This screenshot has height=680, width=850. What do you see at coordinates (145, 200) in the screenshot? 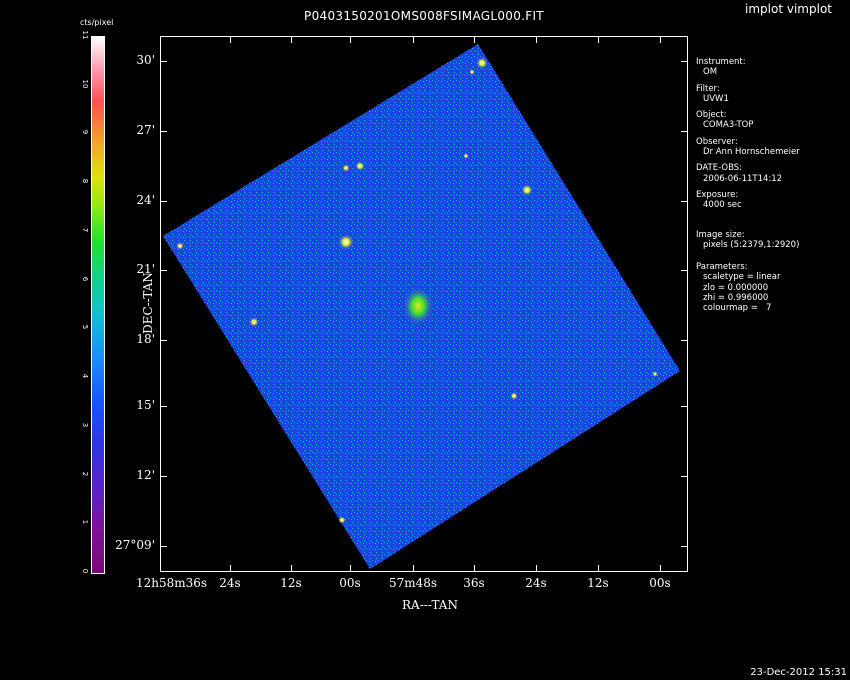
I see `y-tick-label: 24'` at bounding box center [145, 200].